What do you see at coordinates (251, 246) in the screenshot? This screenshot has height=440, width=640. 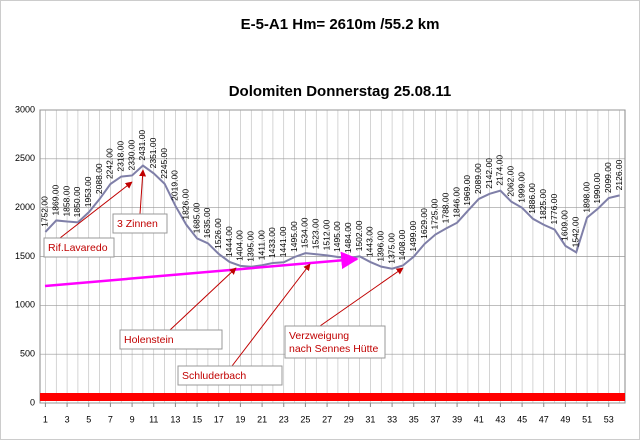 I see `value-label: 1395.00` at bounding box center [251, 246].